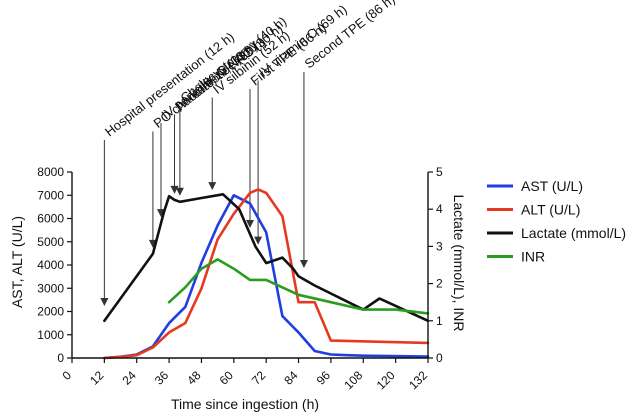 The image size is (642, 420). What do you see at coordinates (227, 378) in the screenshot?
I see `x-tick-label: 60` at bounding box center [227, 378].